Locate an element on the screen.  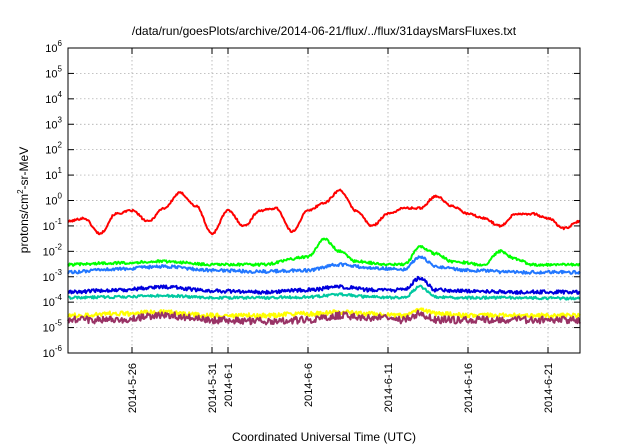
y-tick-label: 10⁻⁴ is located at coordinates (53, 301).